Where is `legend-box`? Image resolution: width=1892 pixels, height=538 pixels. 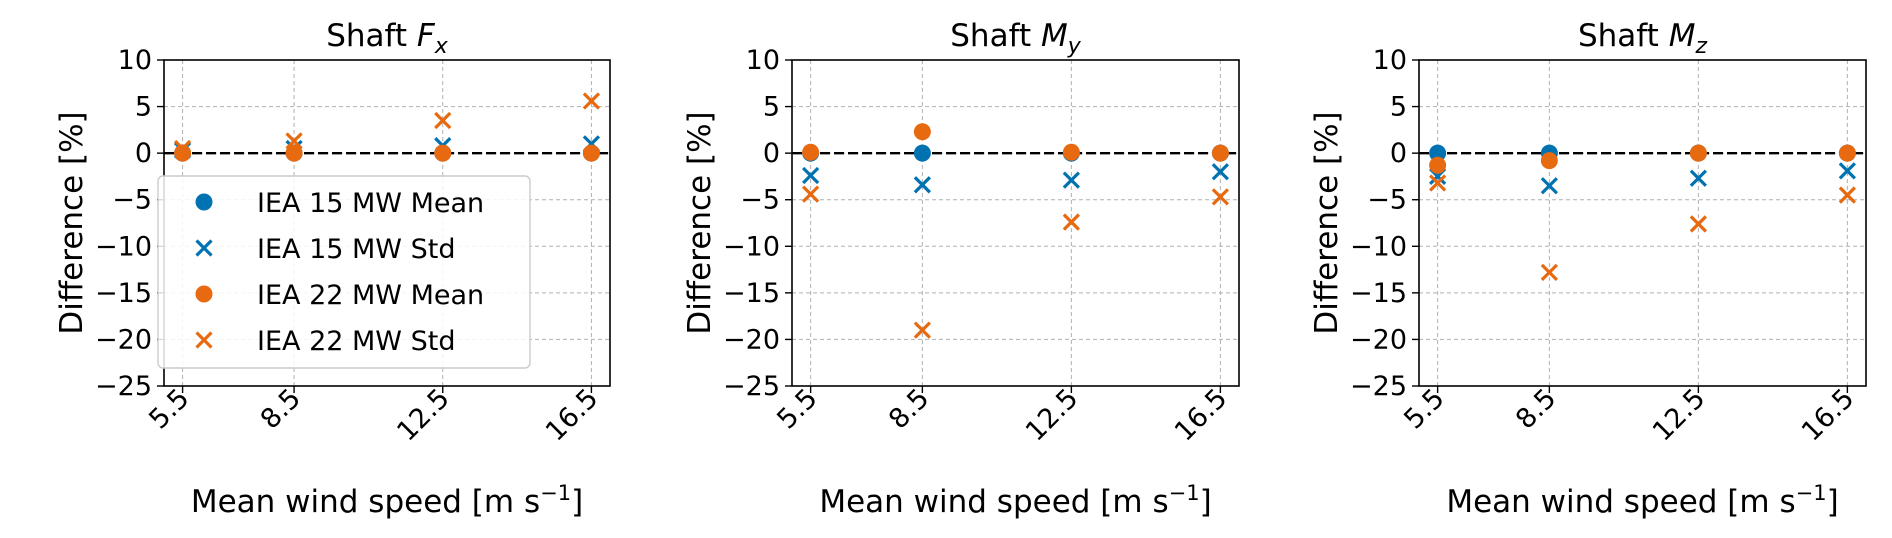 legend-box is located at coordinates (344, 272).